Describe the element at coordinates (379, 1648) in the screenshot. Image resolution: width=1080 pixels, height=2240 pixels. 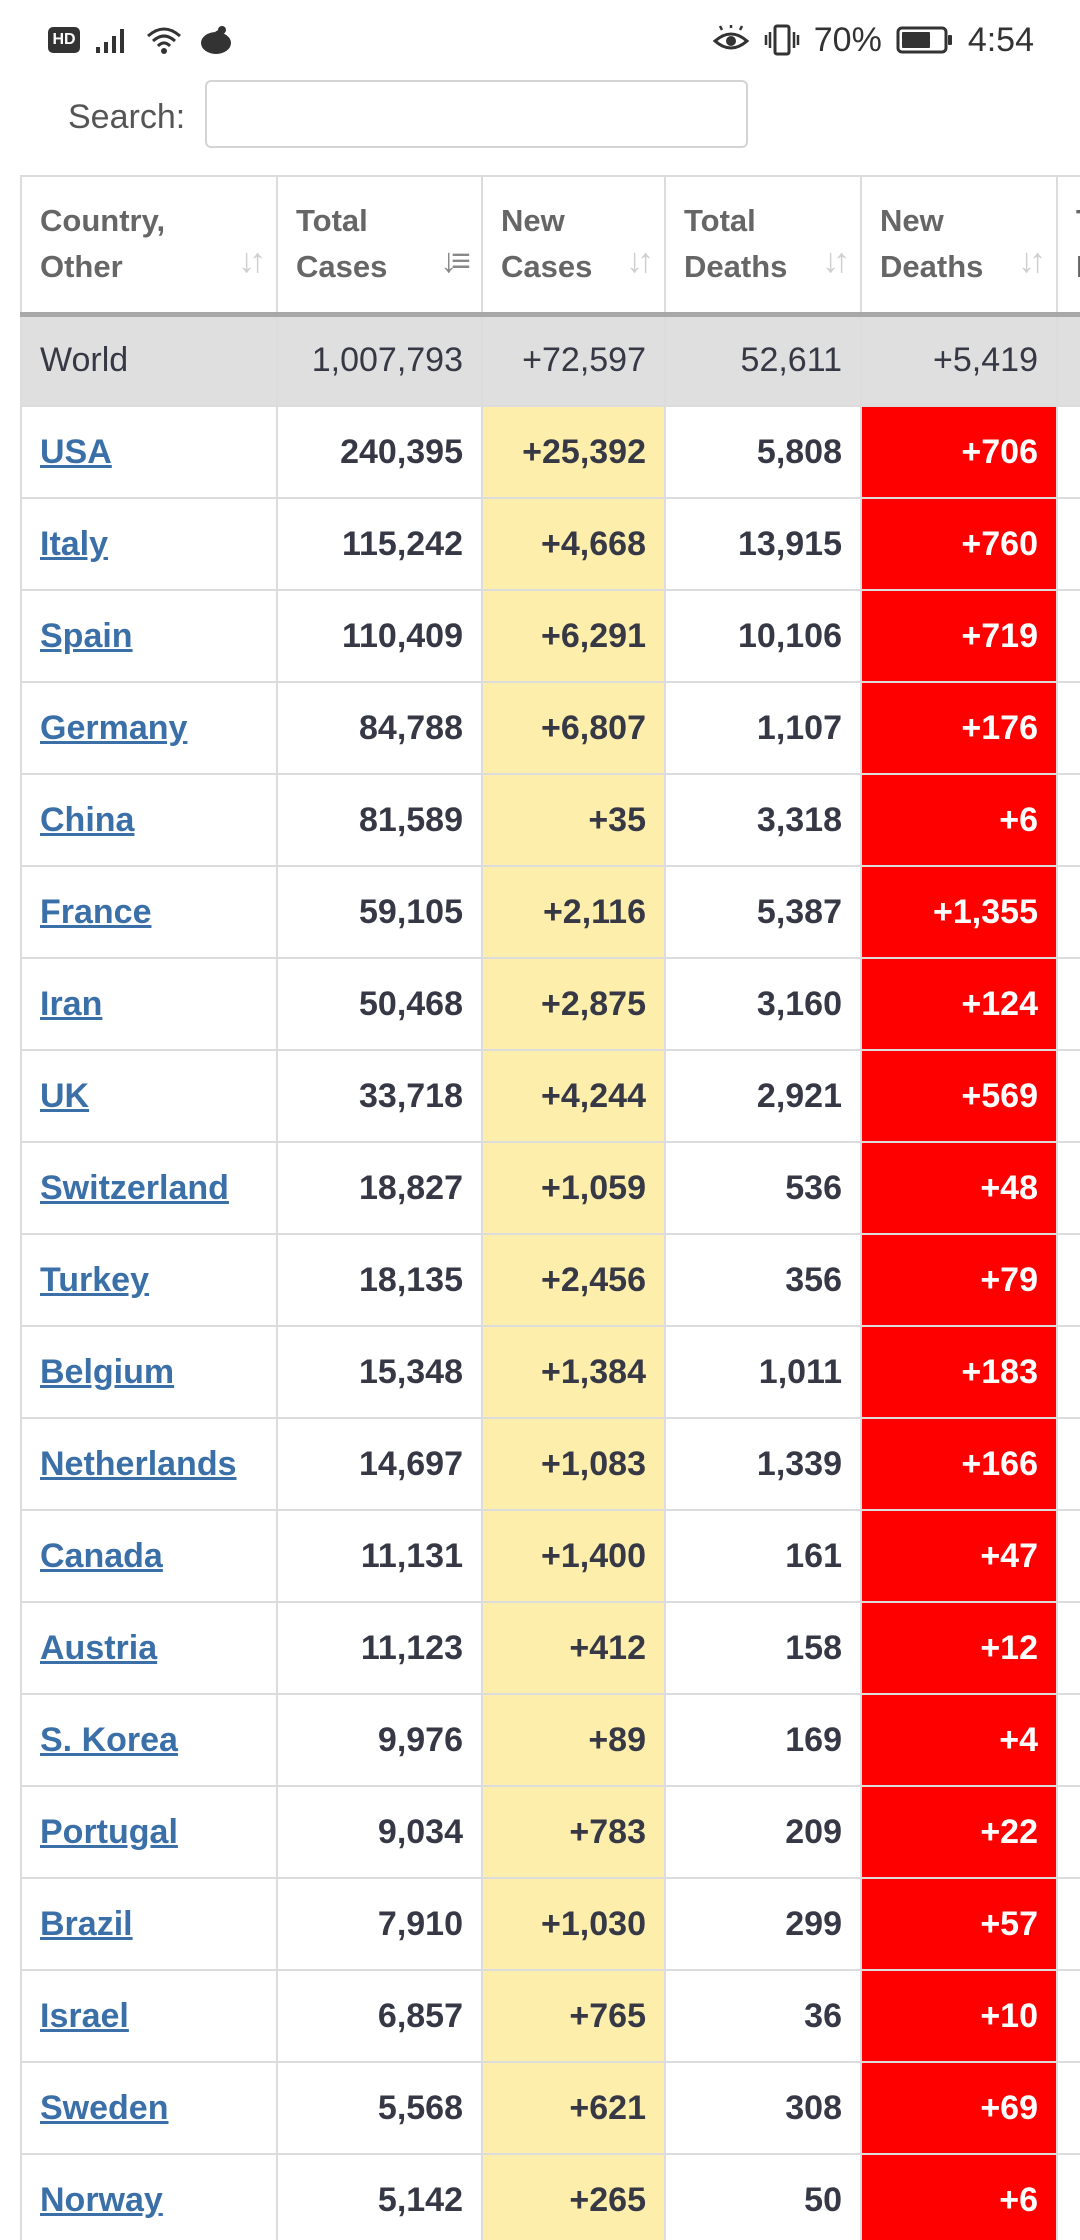
I see `total-cases-cell: 11,123` at that location.